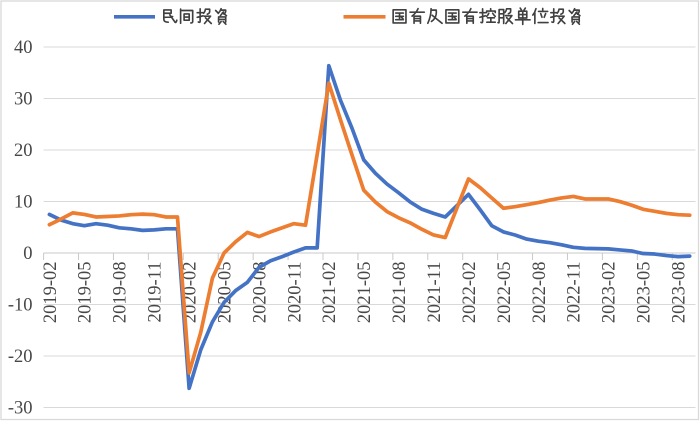 Image resolution: width=700 pixels, height=421 pixels. What do you see at coordinates (23, 203) in the screenshot?
I see `svg-text: 10` at bounding box center [23, 203].